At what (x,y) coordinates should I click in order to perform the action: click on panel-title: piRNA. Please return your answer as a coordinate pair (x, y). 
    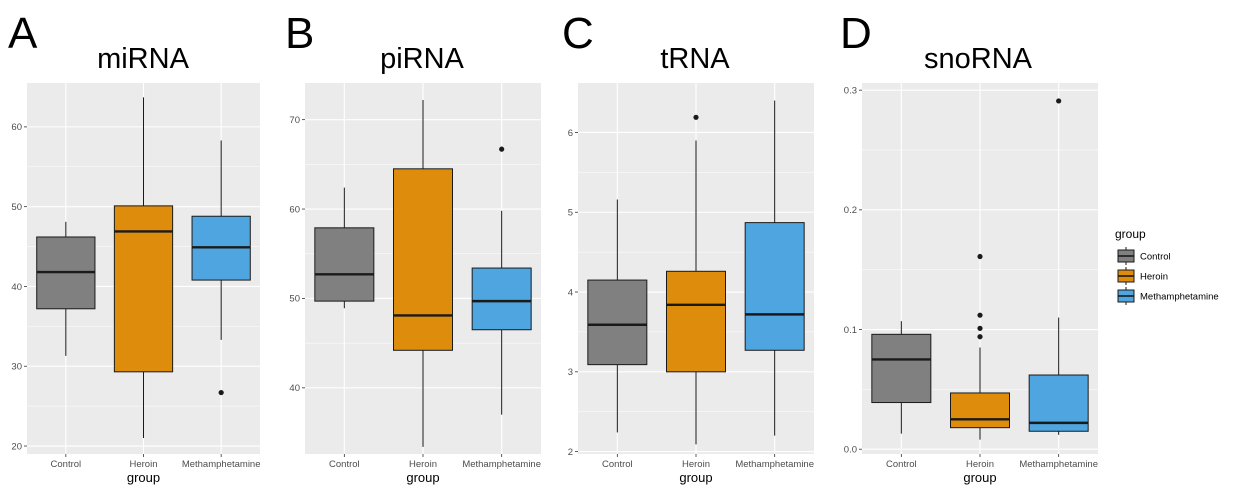
    Looking at the image, I should click on (422, 59).